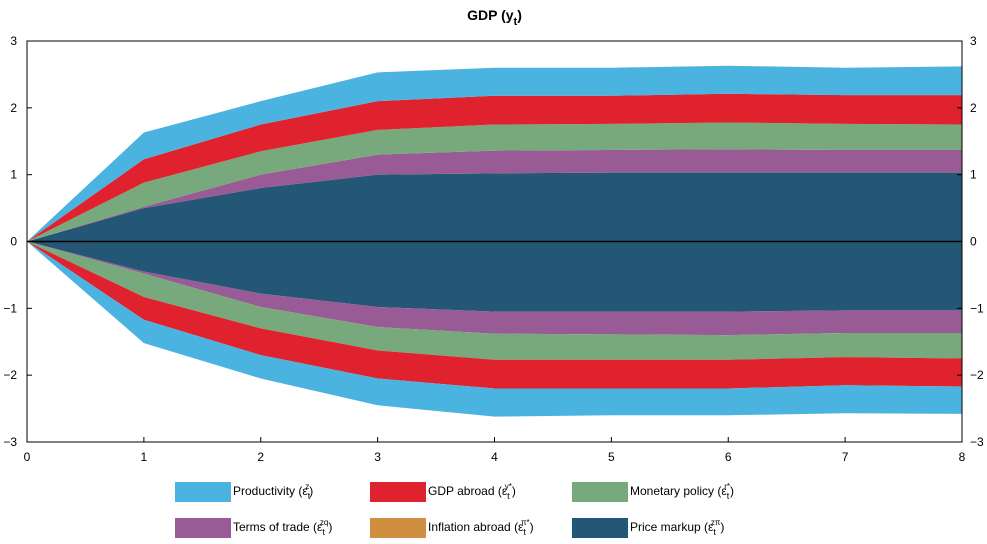 The image size is (987, 544). Describe the element at coordinates (490, 15) in the screenshot. I see `text-part: GDP (y` at that location.